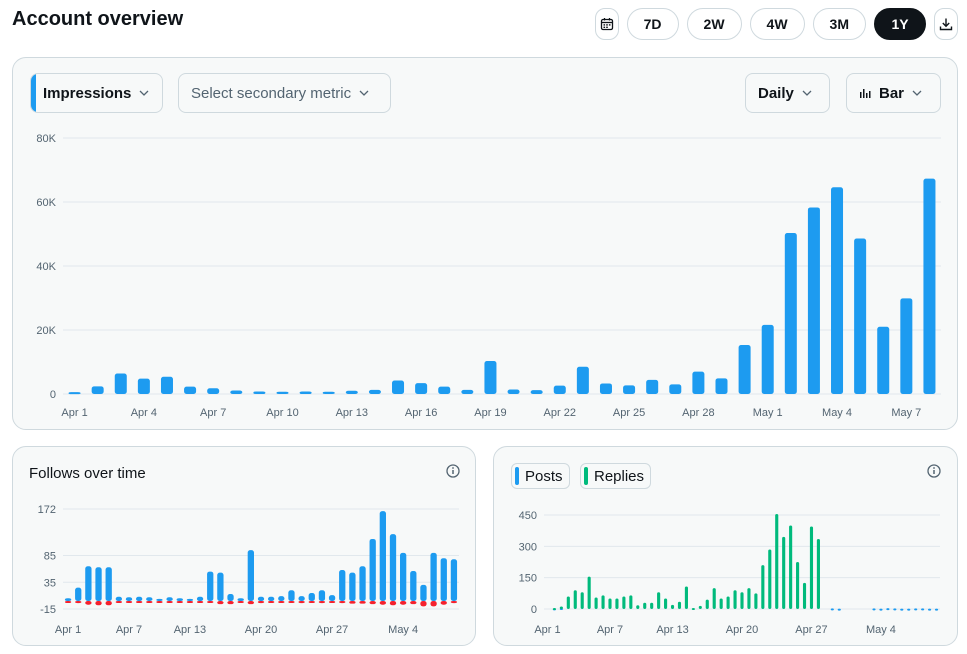 This screenshot has width=967, height=654. What do you see at coordinates (490, 413) in the screenshot?
I see `x-tick-label: Apr 19` at bounding box center [490, 413].